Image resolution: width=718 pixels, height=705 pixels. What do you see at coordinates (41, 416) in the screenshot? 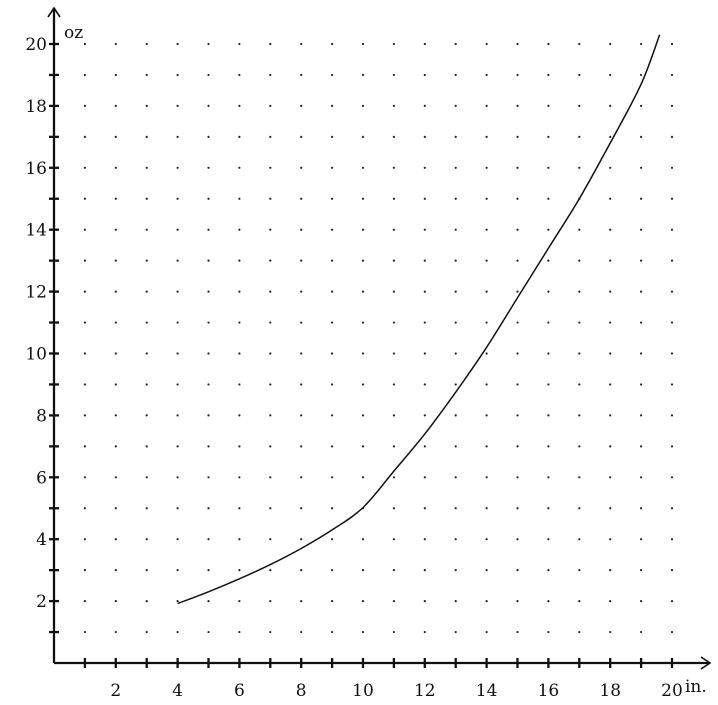
I see `y-tick-label: 8` at bounding box center [41, 416].